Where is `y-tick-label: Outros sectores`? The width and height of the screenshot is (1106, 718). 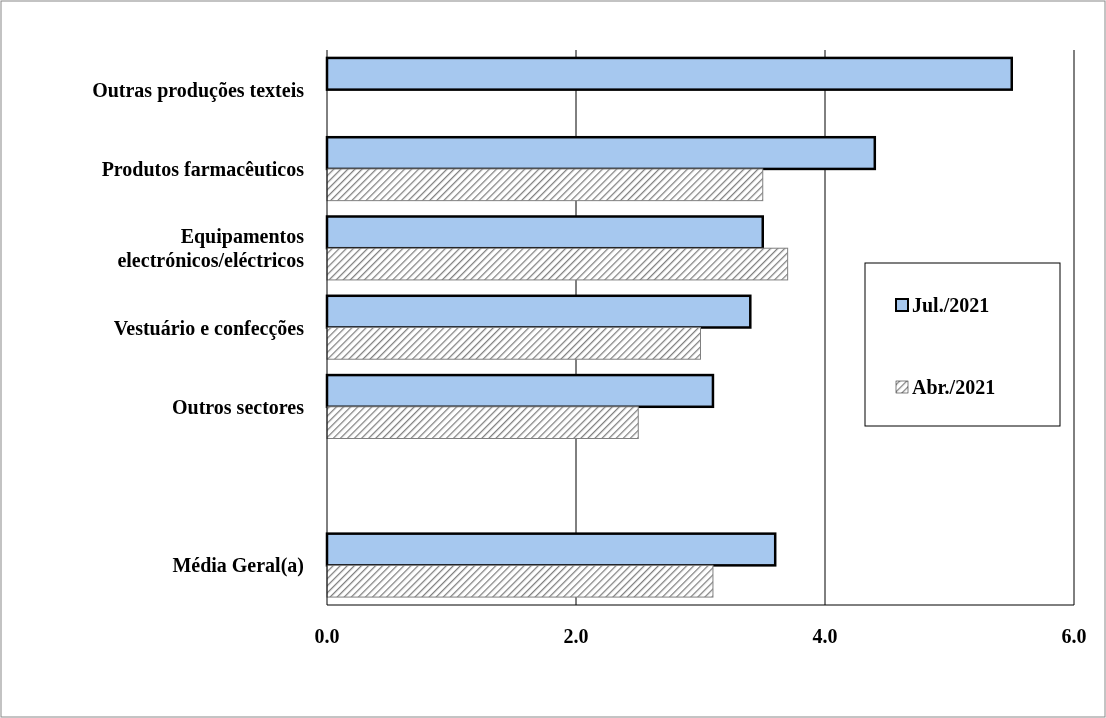
y-tick-label: Outros sectores is located at coordinates (238, 406).